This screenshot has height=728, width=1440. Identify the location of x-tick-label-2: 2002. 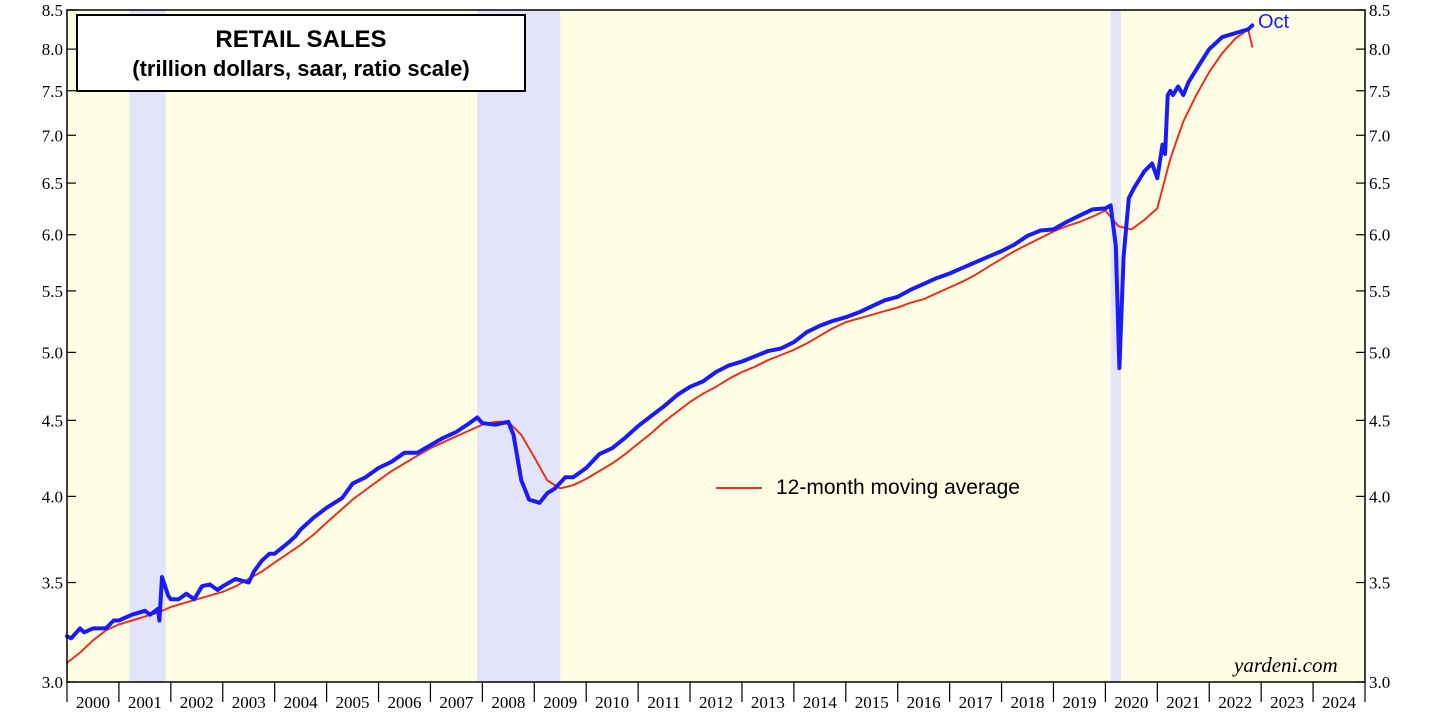
(197, 702).